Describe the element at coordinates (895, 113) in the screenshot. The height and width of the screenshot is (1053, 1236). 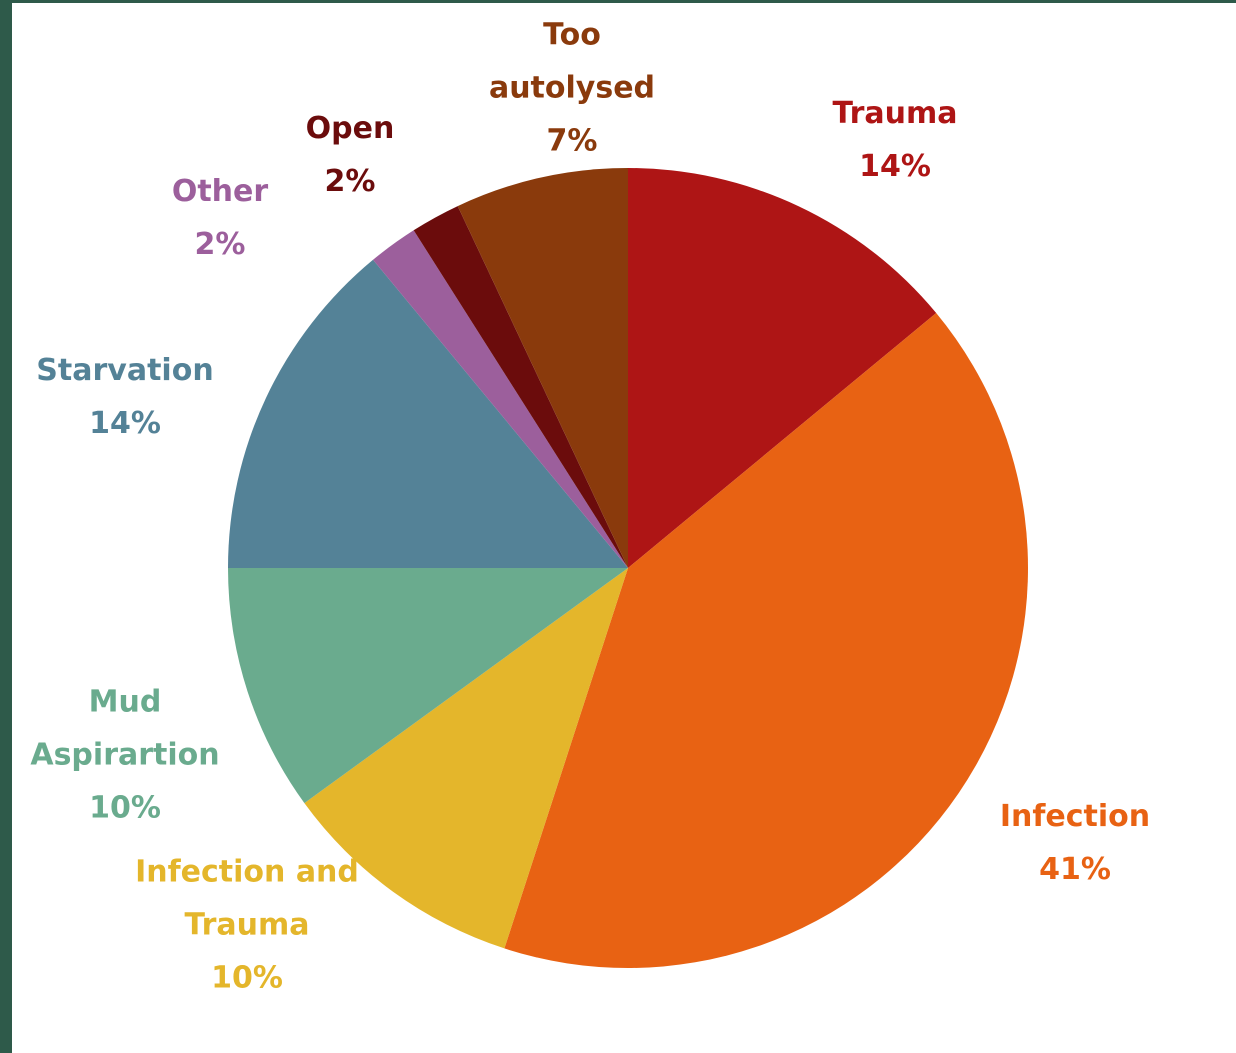
I see `category-label: Trauma` at that location.